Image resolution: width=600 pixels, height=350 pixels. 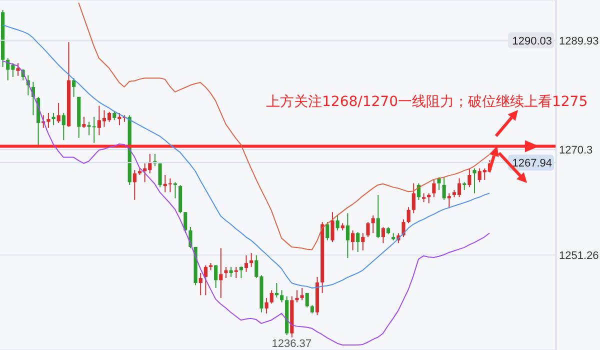 What do you see at coordinates (292, 344) in the screenshot?
I see `annotation: 1236.37` at bounding box center [292, 344].